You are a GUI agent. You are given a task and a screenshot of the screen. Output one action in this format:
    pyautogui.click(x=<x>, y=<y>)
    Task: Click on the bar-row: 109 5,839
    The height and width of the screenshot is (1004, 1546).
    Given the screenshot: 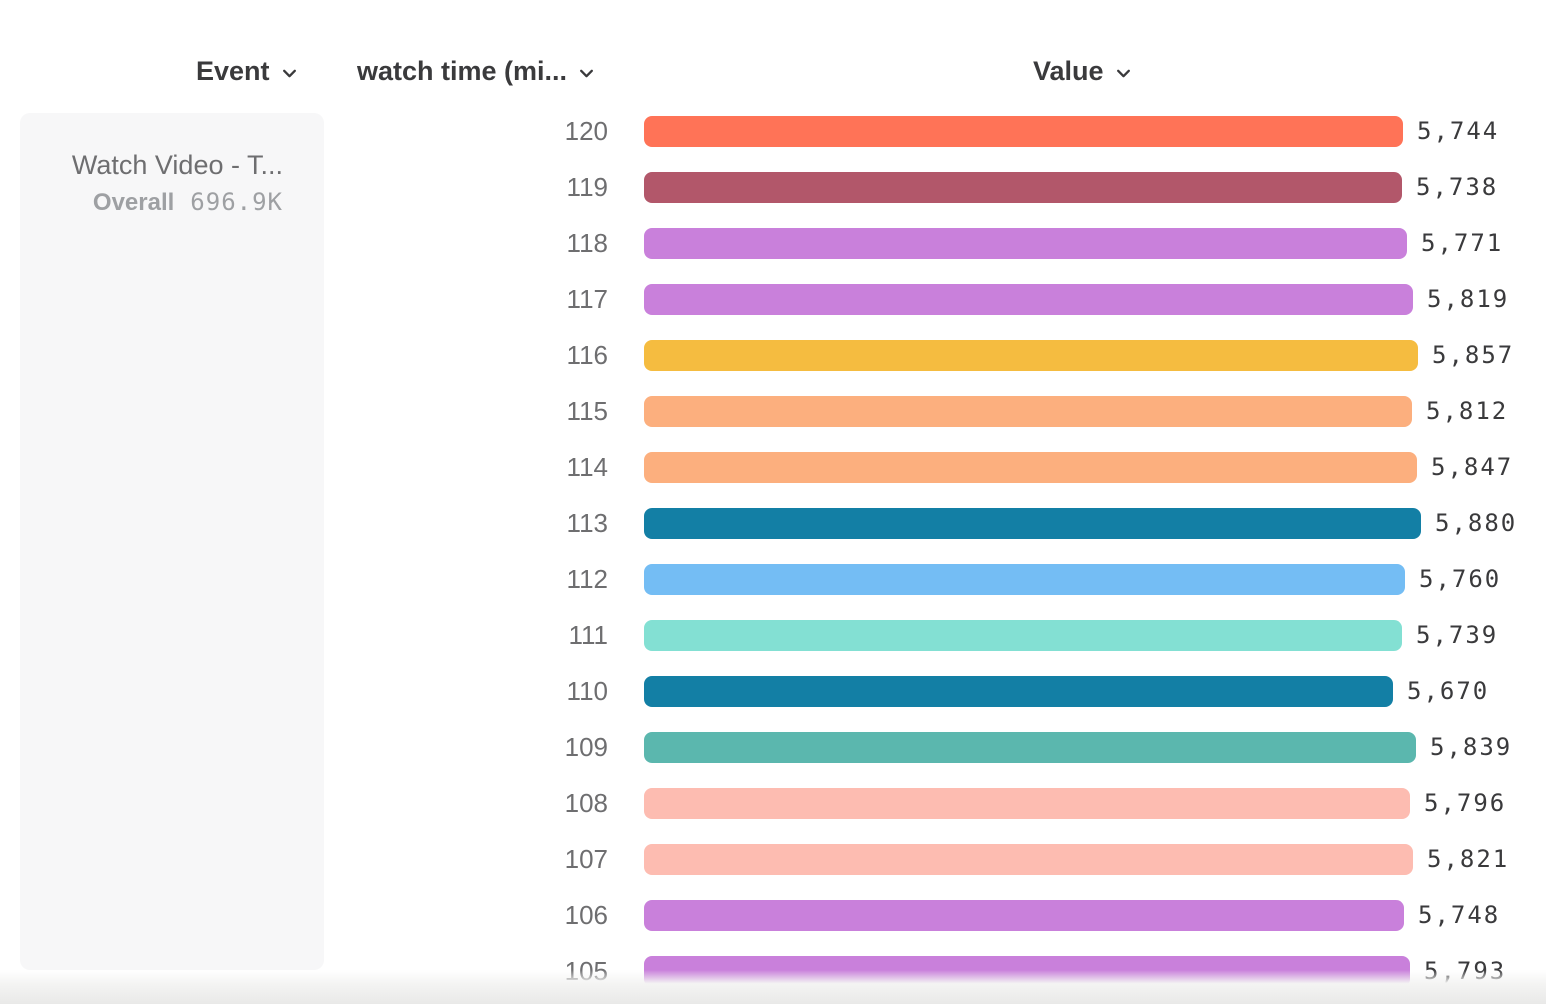 What is the action you would take?
    pyautogui.click(x=773, y=747)
    